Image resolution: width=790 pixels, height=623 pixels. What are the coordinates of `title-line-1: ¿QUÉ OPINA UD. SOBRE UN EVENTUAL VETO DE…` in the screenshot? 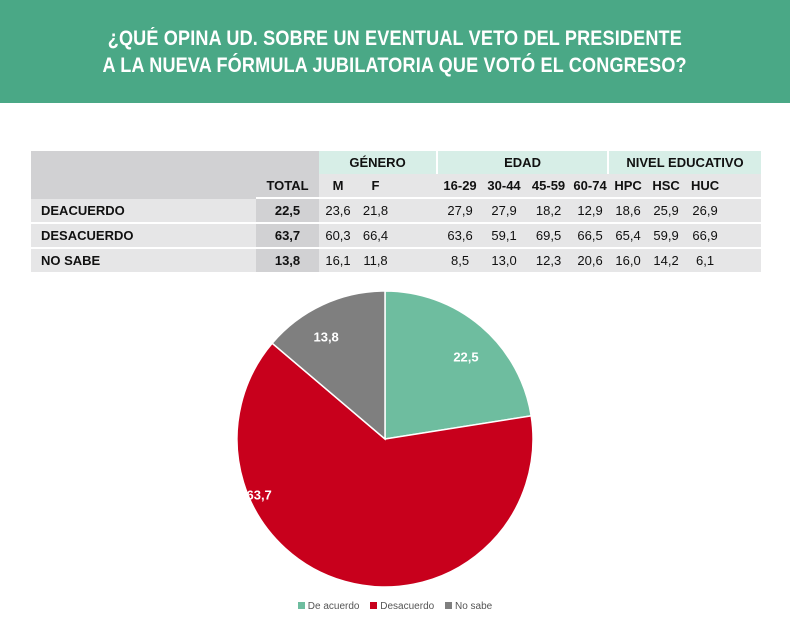 It's located at (395, 38).